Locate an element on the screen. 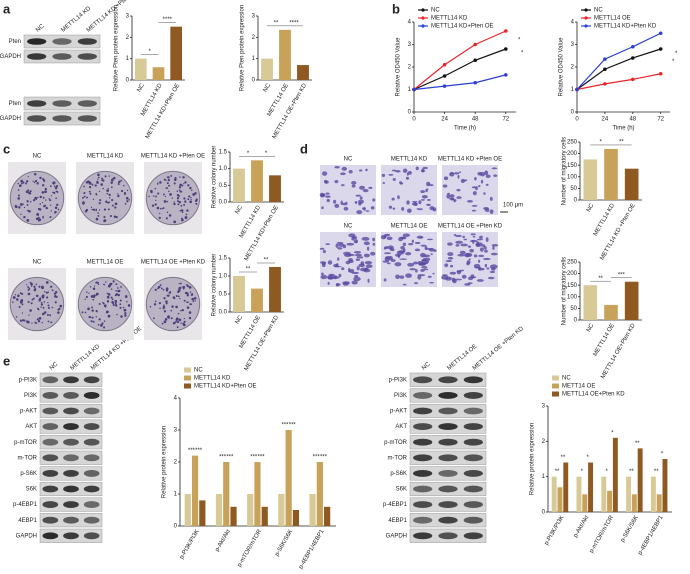  y-tick-label: 0.5 is located at coordinates (223, 295).